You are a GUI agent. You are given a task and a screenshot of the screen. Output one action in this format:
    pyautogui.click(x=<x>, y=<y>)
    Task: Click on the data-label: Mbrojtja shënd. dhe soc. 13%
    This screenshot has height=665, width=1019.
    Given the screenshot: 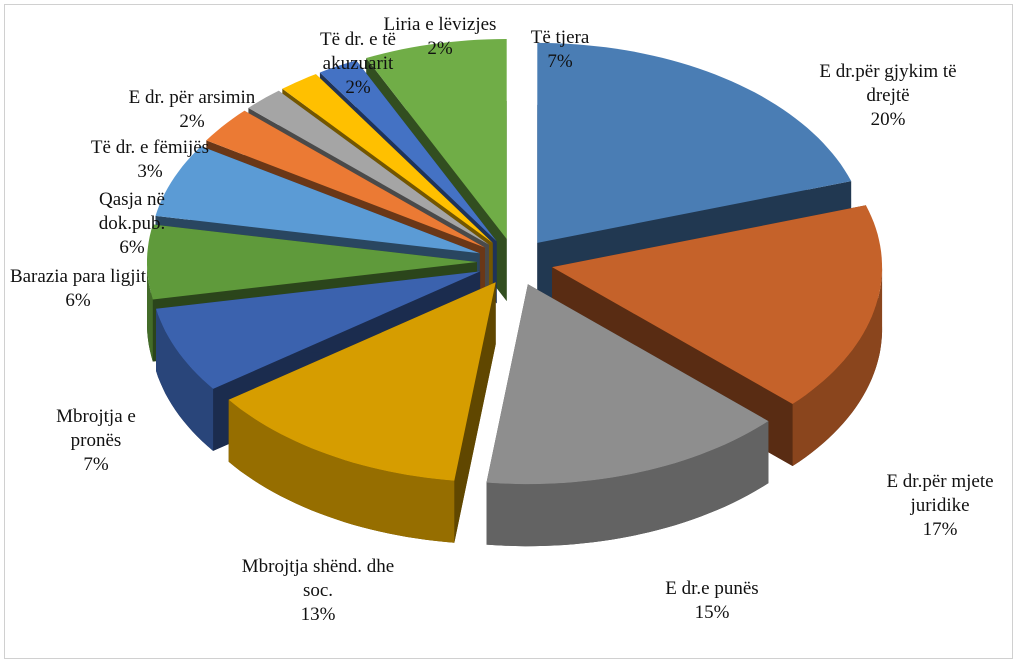 What is the action you would take?
    pyautogui.click(x=318, y=591)
    